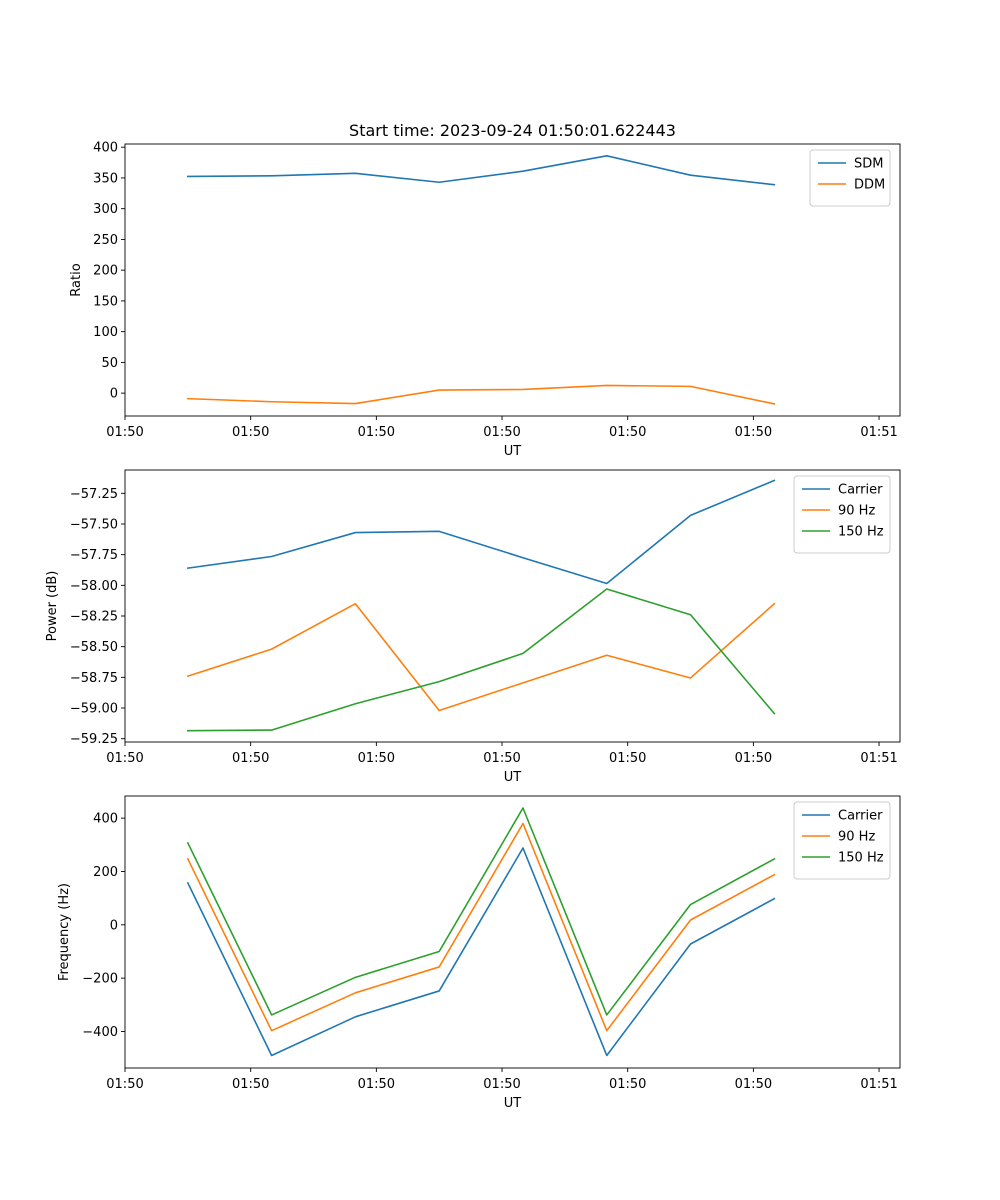  I want to click on y-tick-label: −58.75, so click(94, 678).